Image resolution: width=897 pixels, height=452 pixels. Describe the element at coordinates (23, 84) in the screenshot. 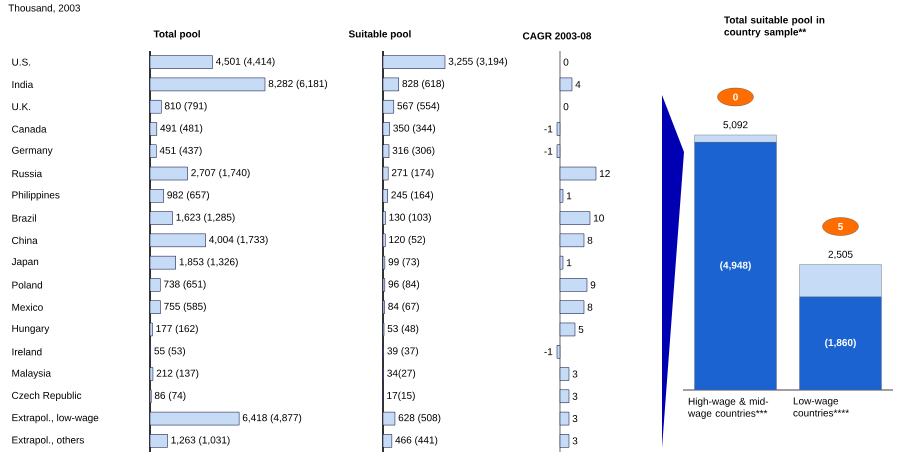

I see `y-tick-label: India` at that location.